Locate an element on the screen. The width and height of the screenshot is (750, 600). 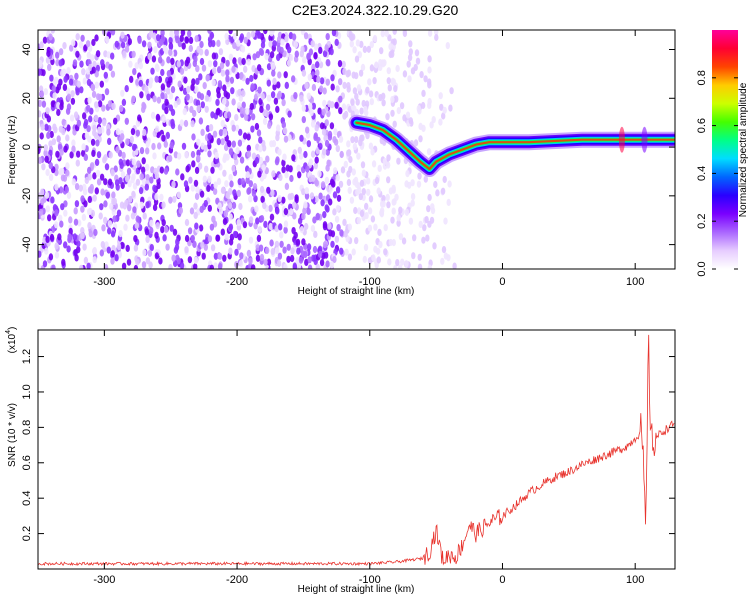
snr-x-label: Height of straight line (km) is located at coordinates (356, 589).